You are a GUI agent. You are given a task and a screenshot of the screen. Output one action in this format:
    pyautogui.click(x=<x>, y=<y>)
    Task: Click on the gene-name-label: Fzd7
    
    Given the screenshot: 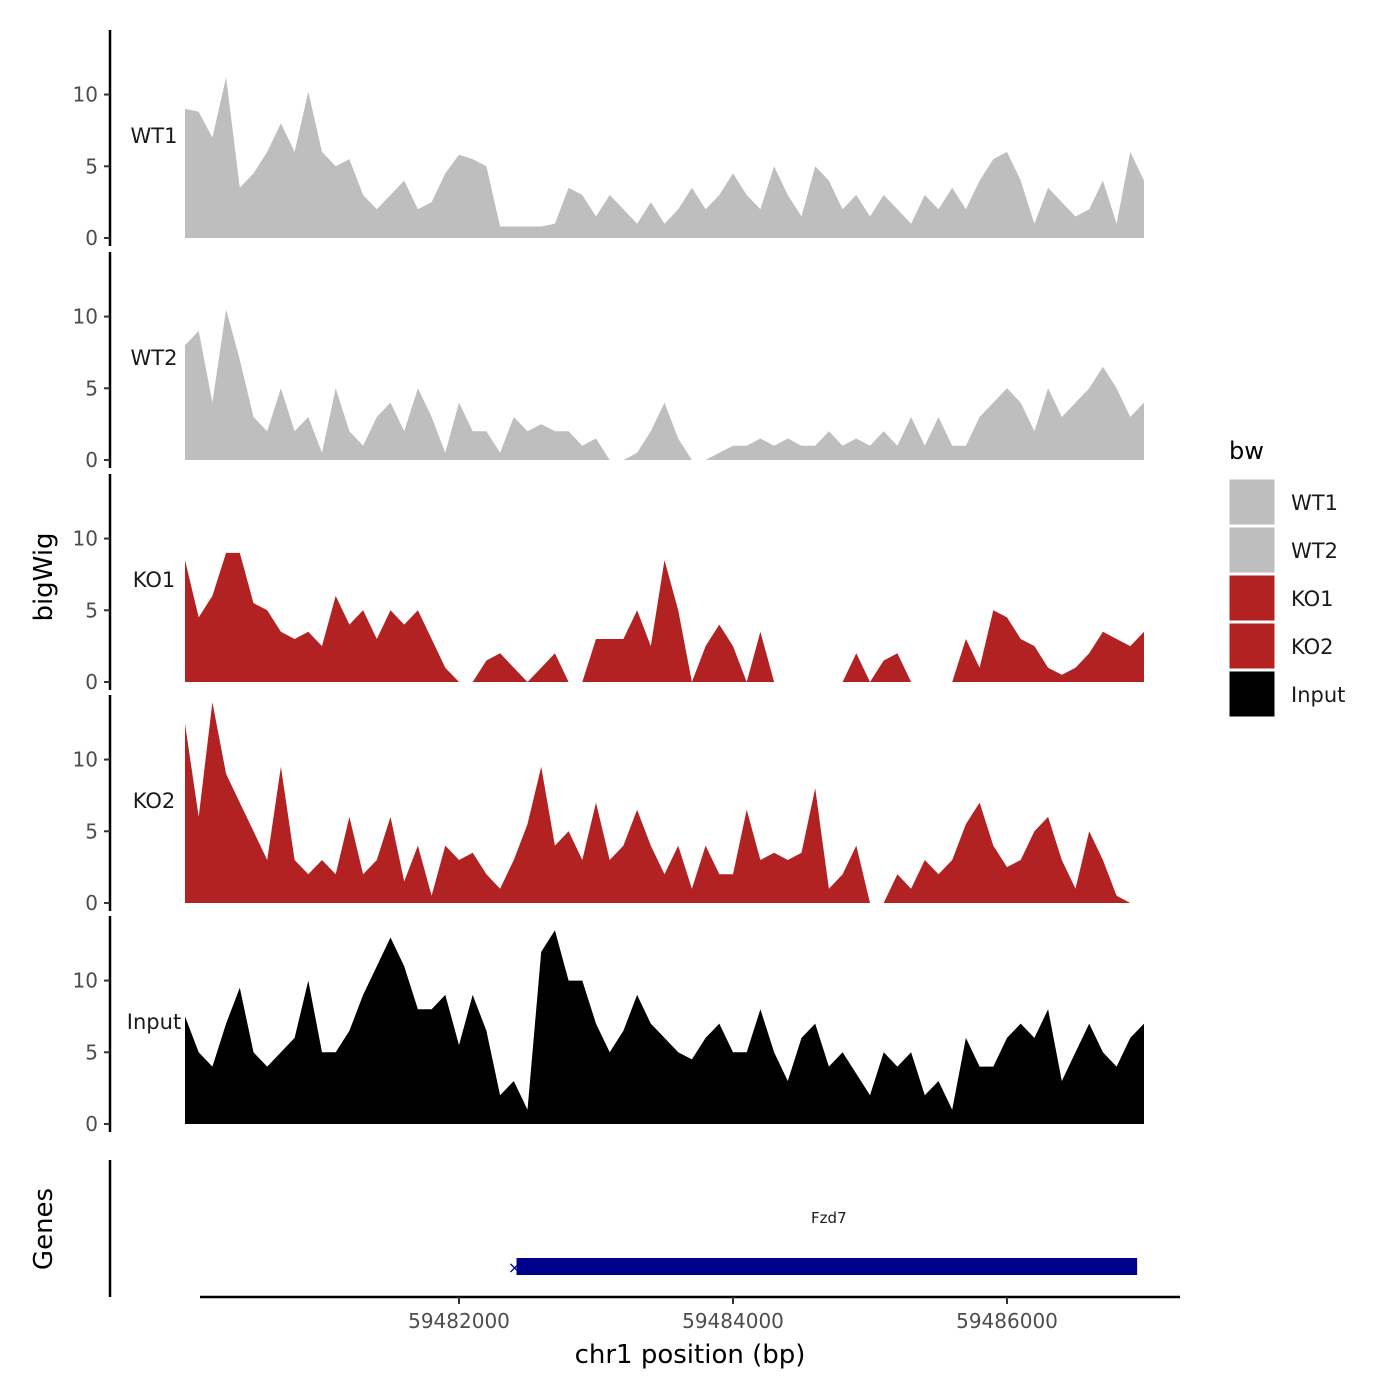 What is the action you would take?
    pyautogui.click(x=829, y=1218)
    